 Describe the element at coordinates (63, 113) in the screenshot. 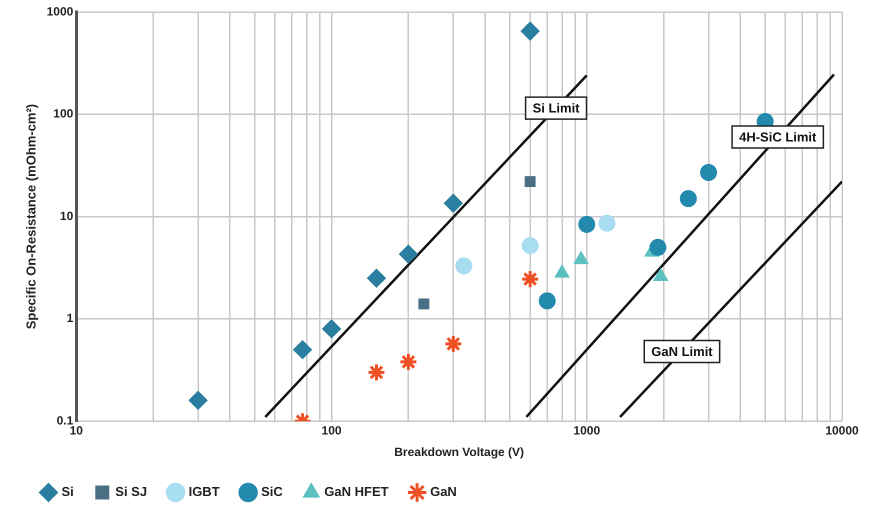

I see `y-tick-label: 100` at that location.